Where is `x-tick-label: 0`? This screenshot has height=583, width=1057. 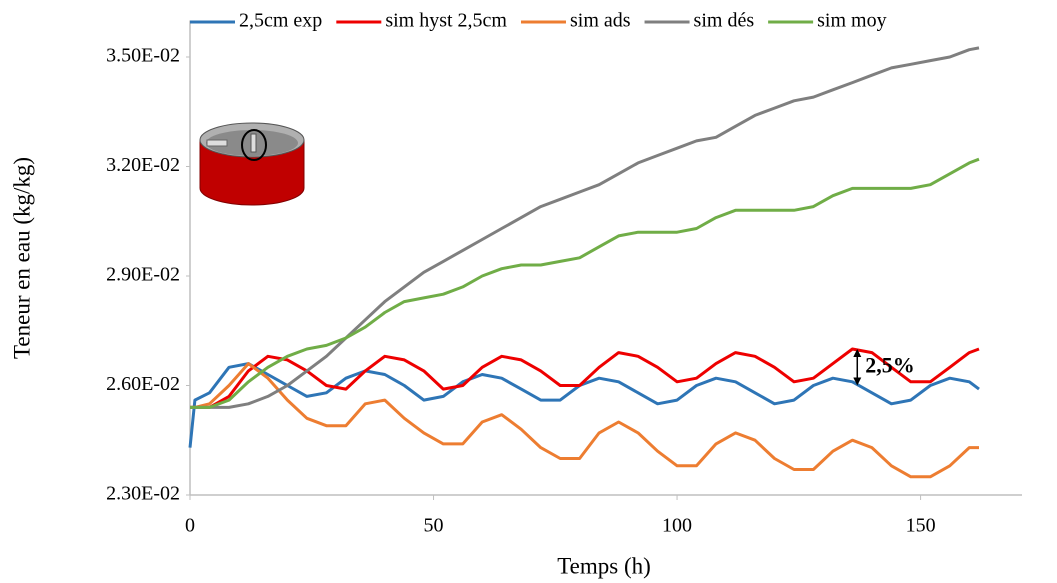 x-tick-label: 0 is located at coordinates (190, 526).